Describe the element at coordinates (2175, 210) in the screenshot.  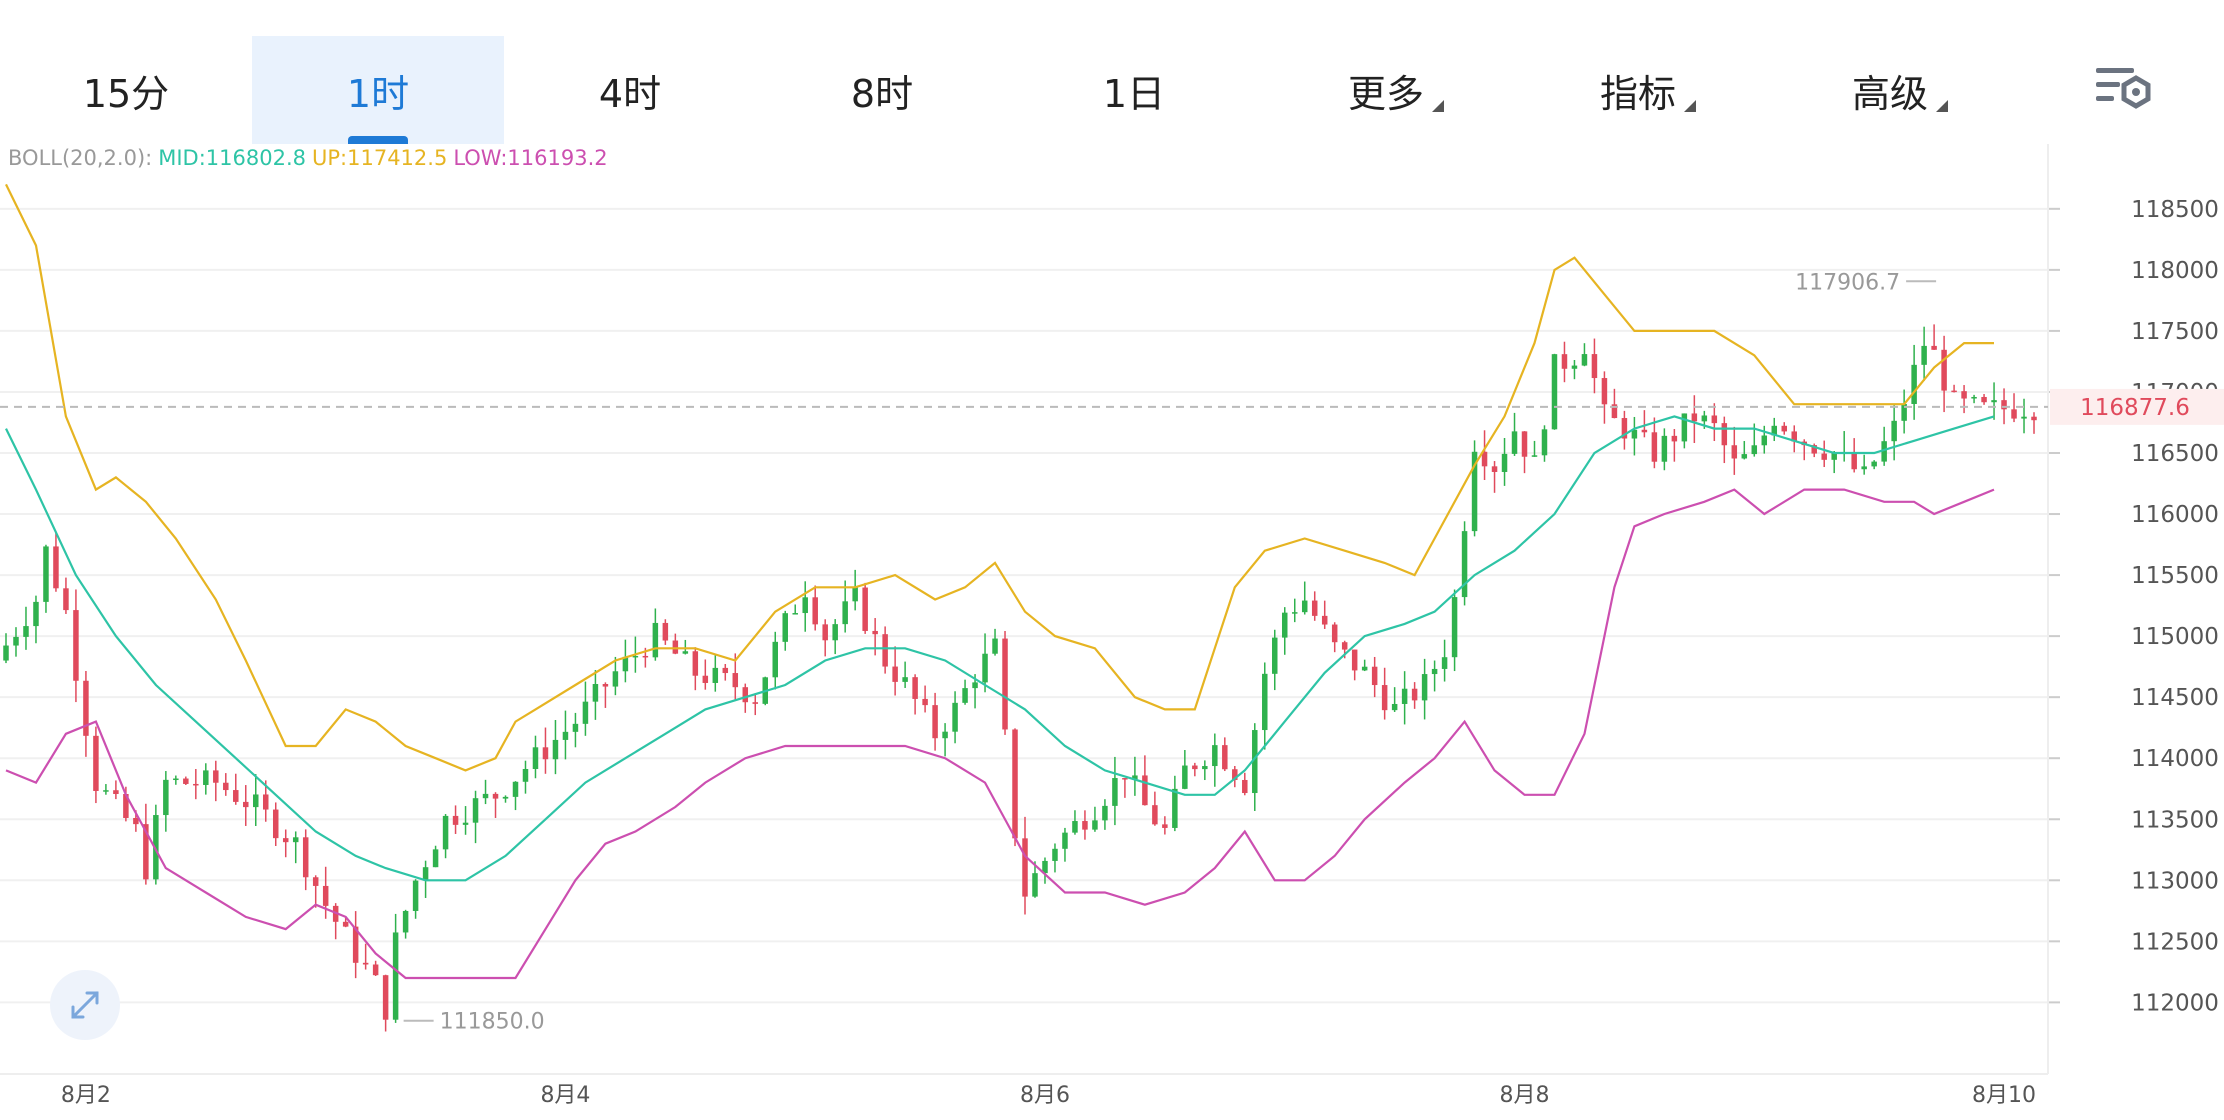
I see `y-tick-label: 118500` at that location.